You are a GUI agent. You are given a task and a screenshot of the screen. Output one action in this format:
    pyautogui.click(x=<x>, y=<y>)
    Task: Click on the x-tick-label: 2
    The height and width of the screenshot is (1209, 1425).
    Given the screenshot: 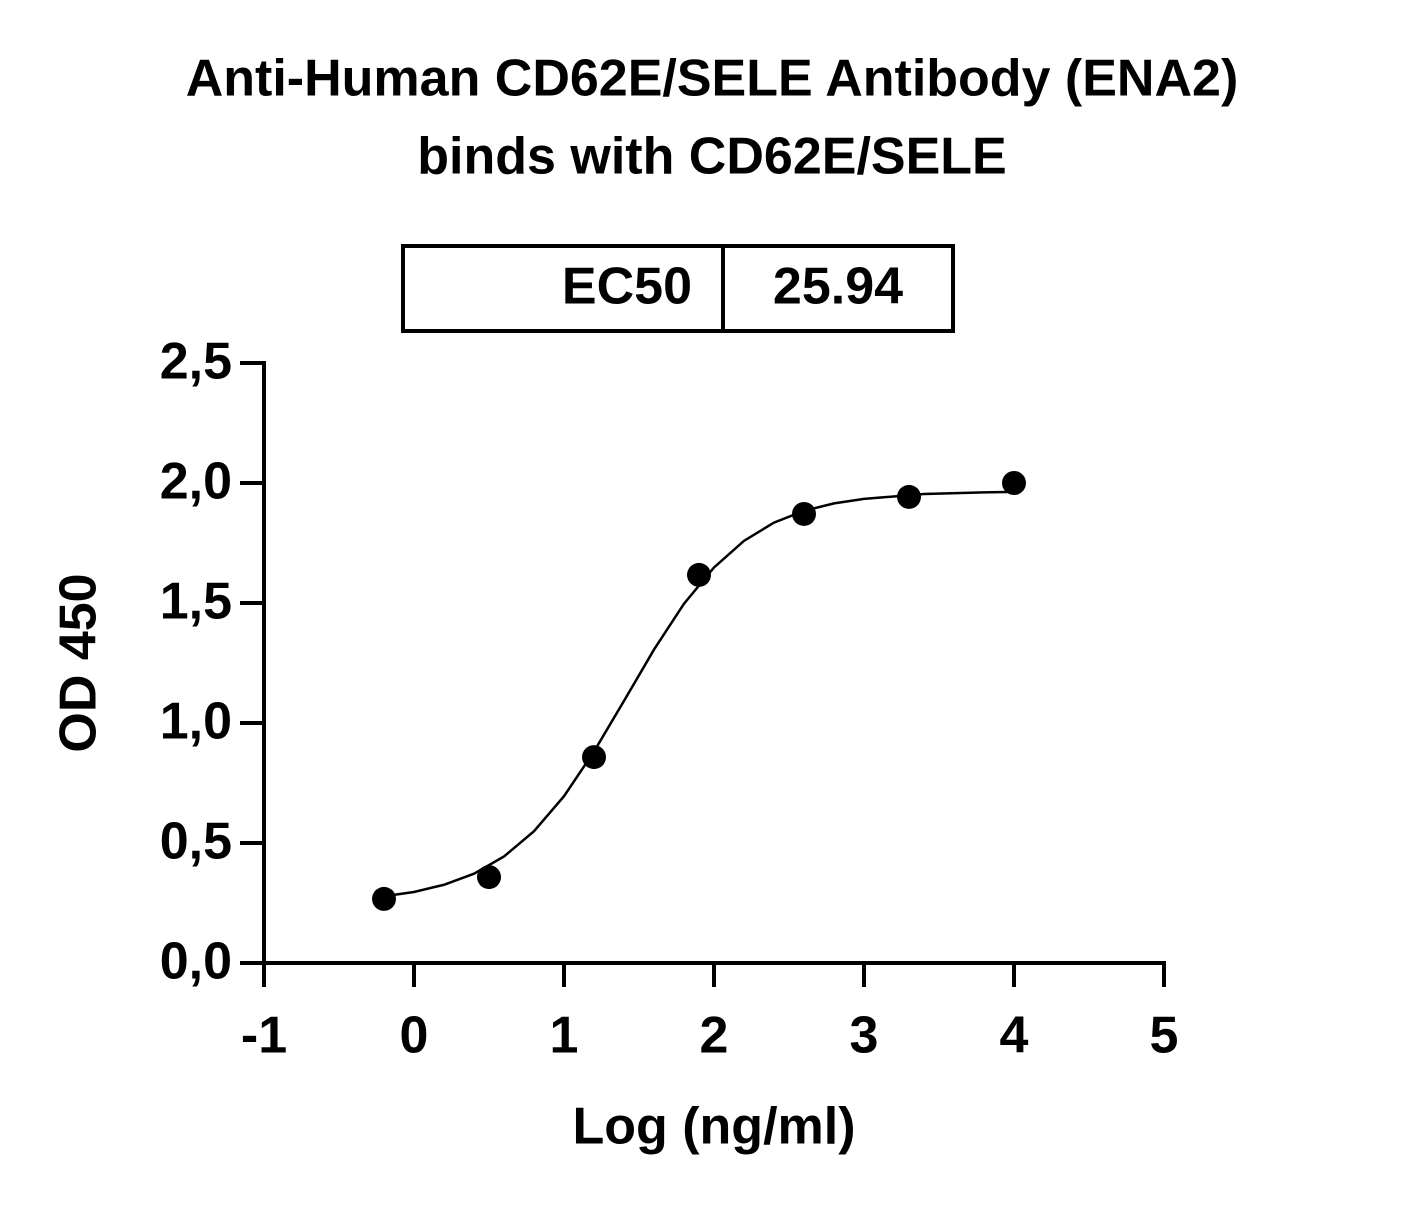 What is the action you would take?
    pyautogui.click(x=714, y=1036)
    